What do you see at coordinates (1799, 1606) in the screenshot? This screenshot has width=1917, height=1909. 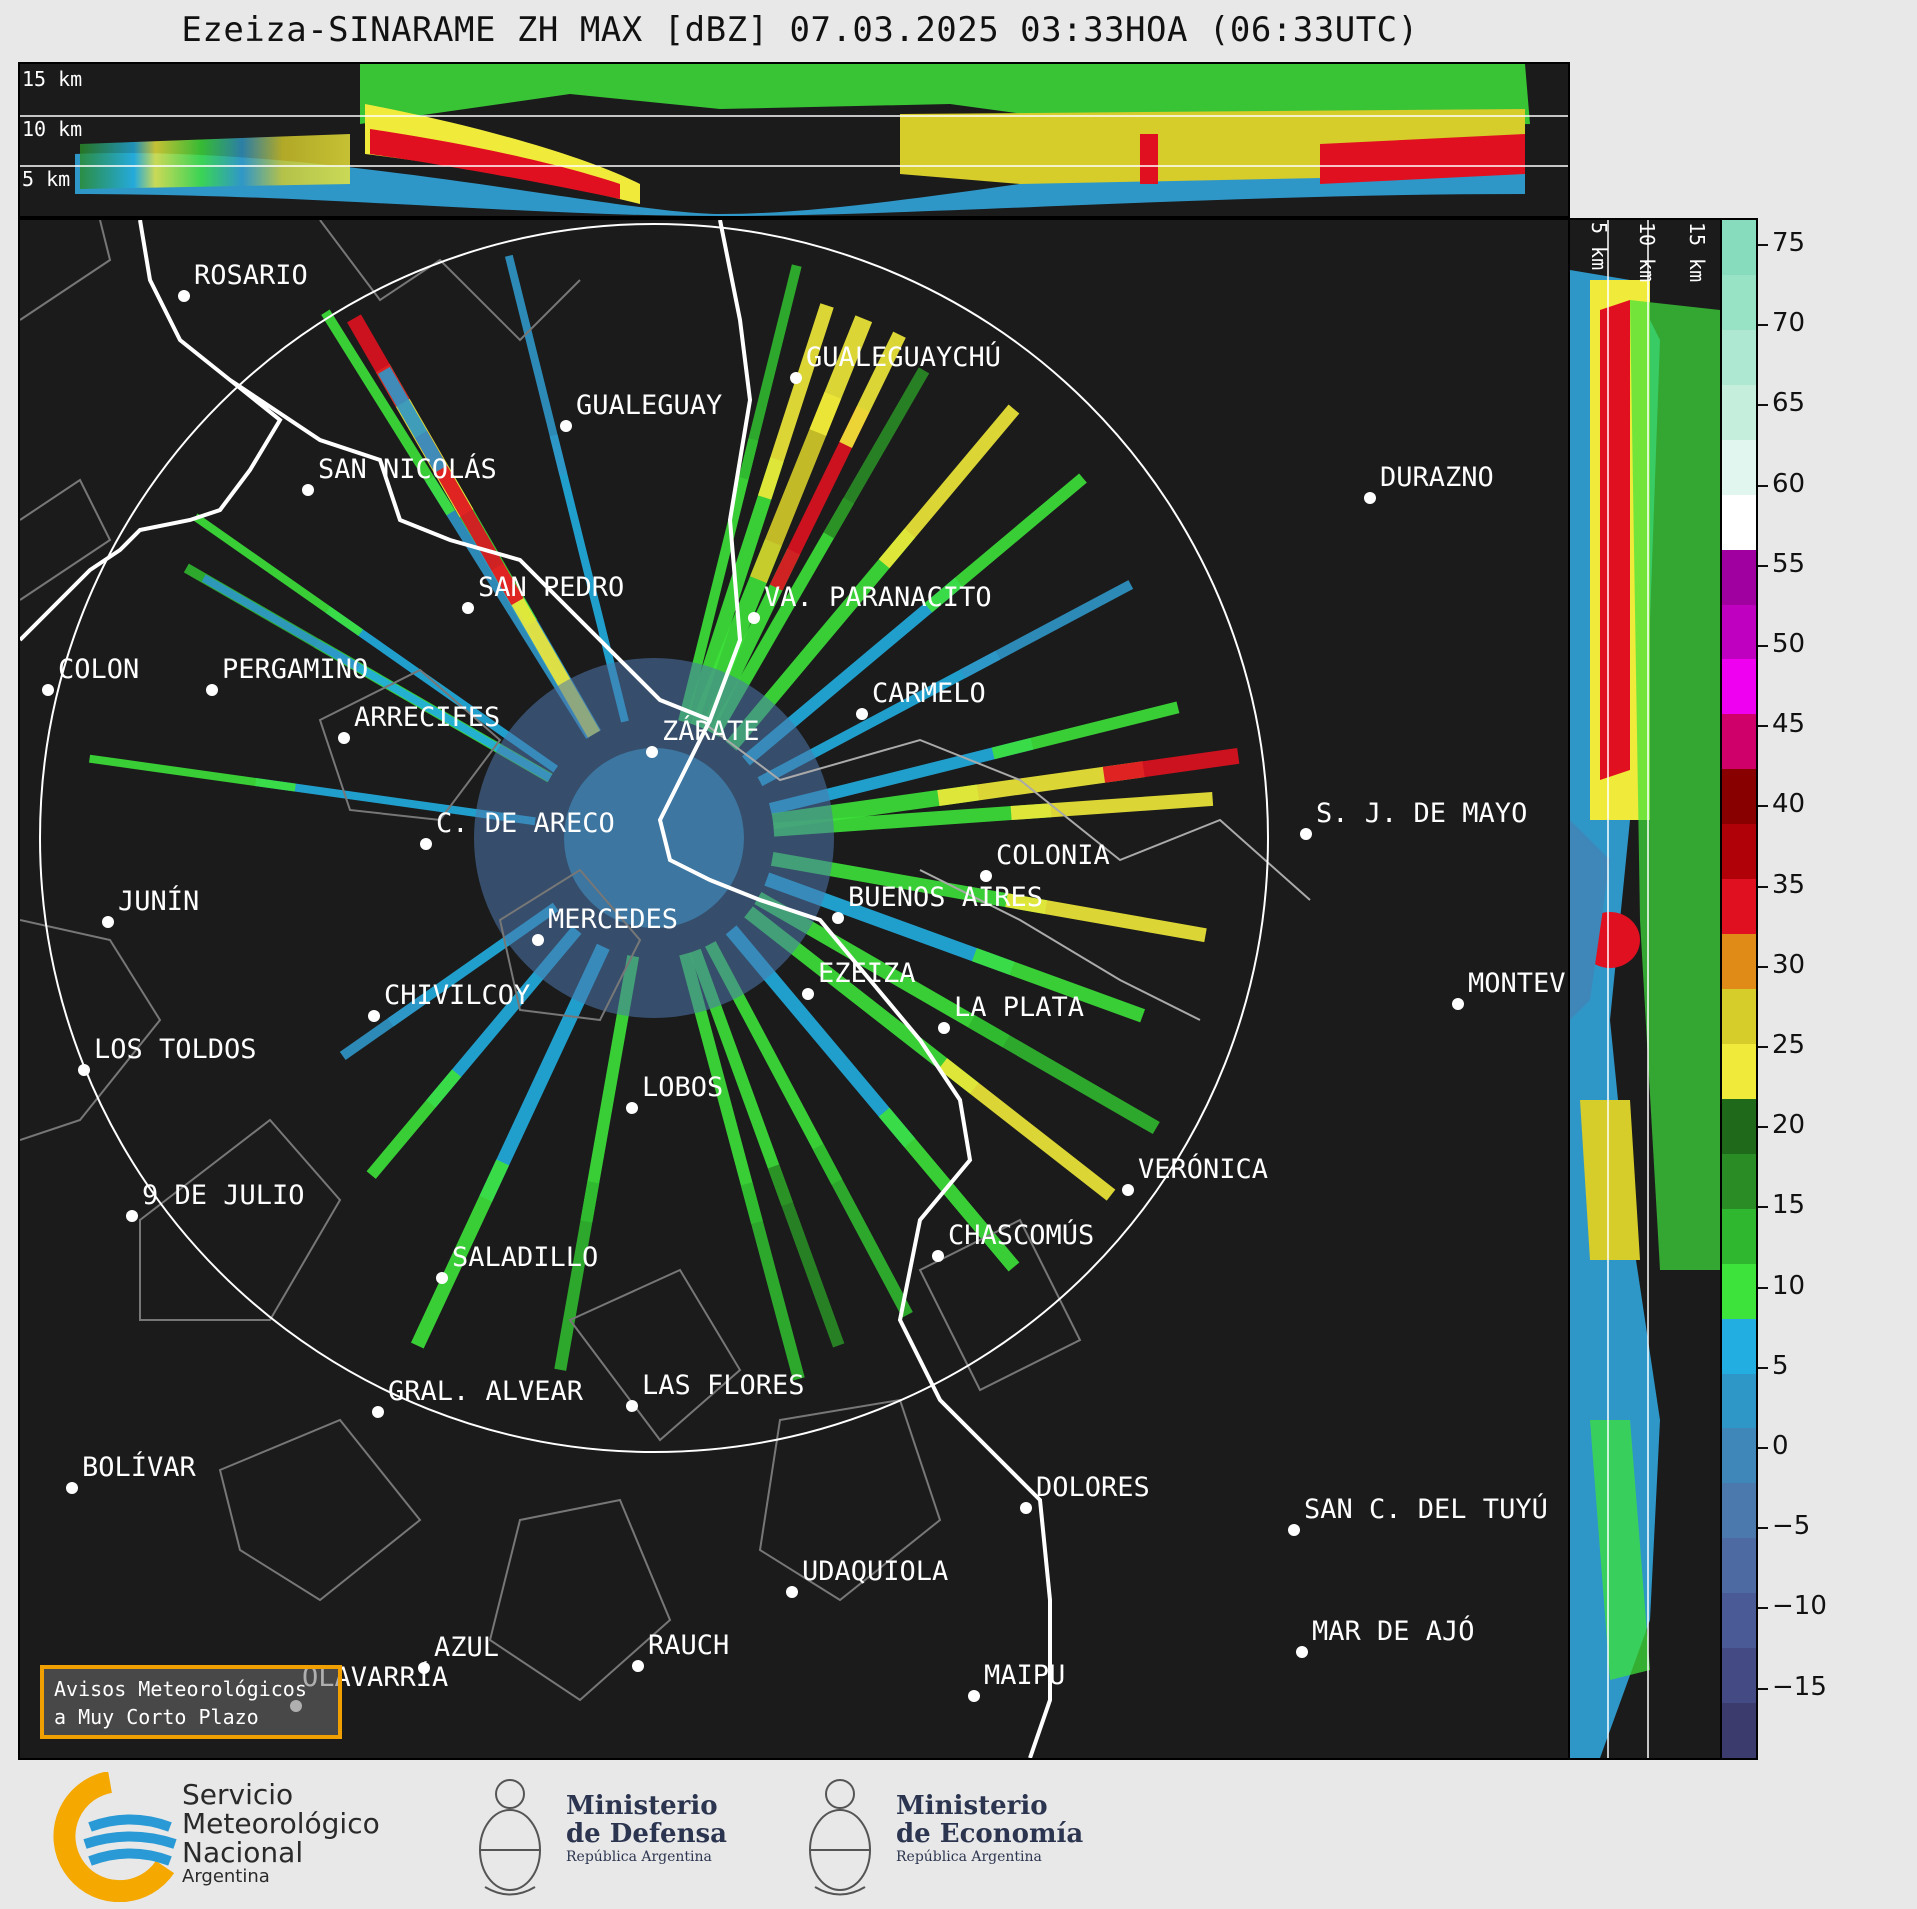 I see `colorbar-tick-label: −10` at bounding box center [1799, 1606].